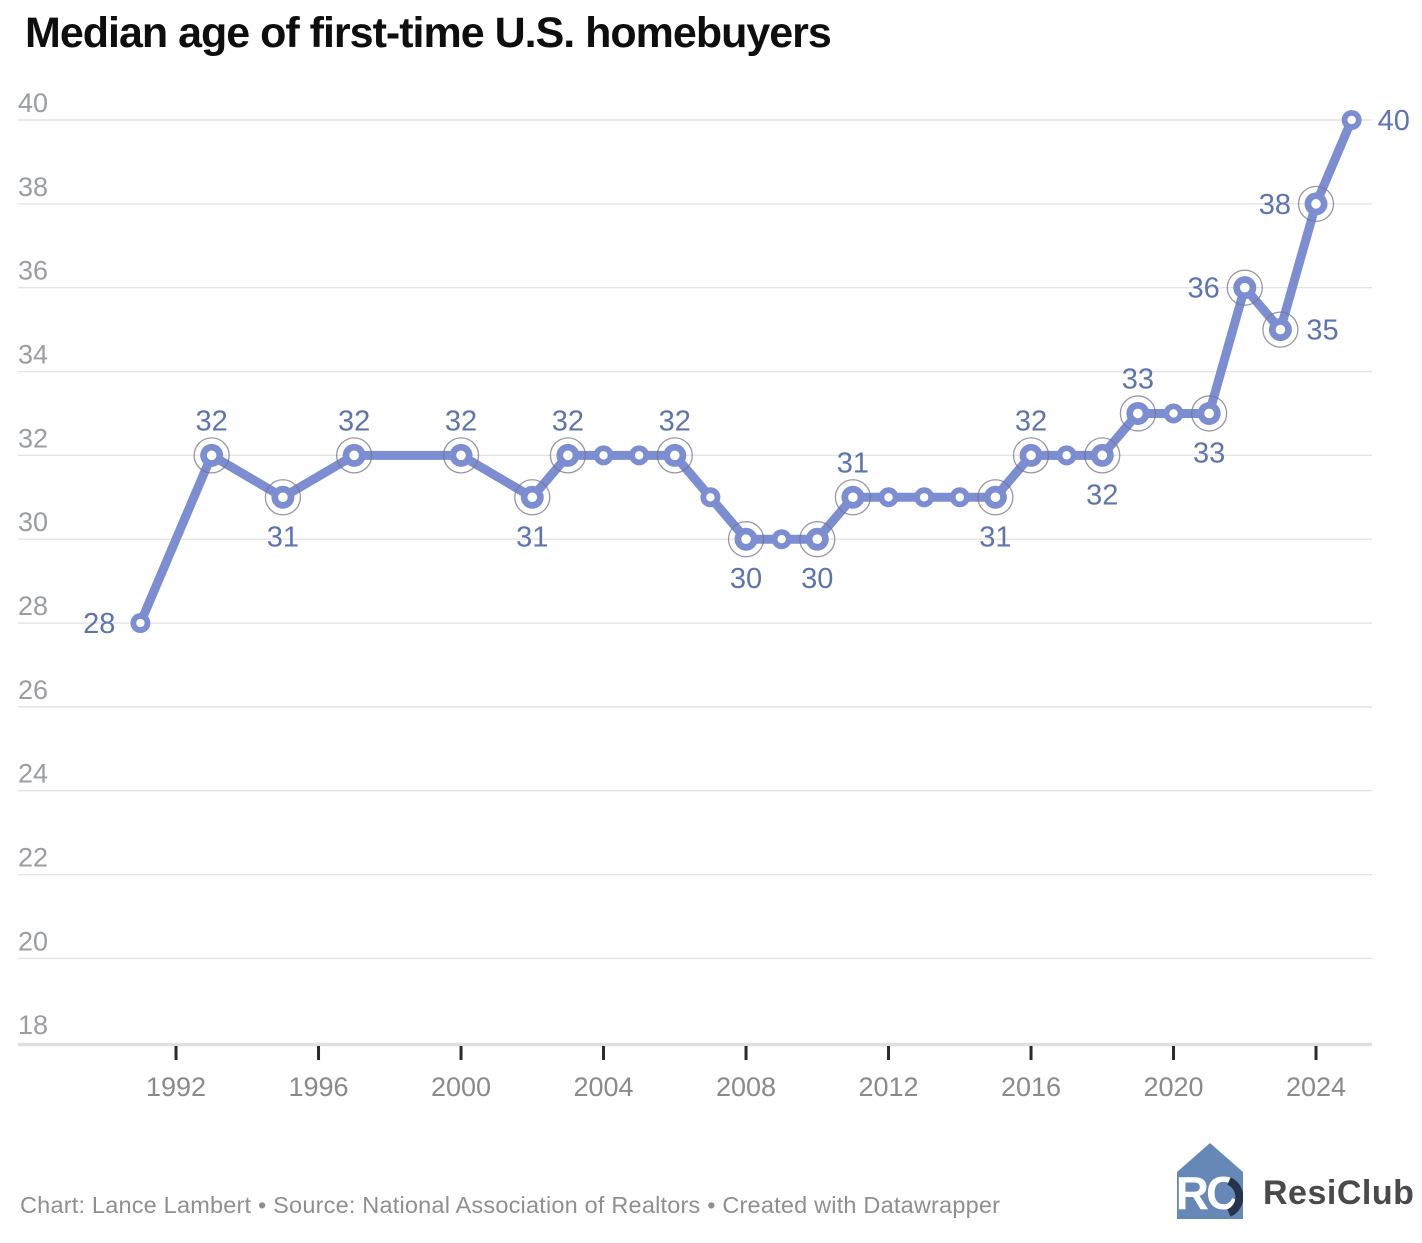 This screenshot has width=1422, height=1243. Describe the element at coordinates (461, 421) in the screenshot. I see `data-label-2000: 32` at that location.